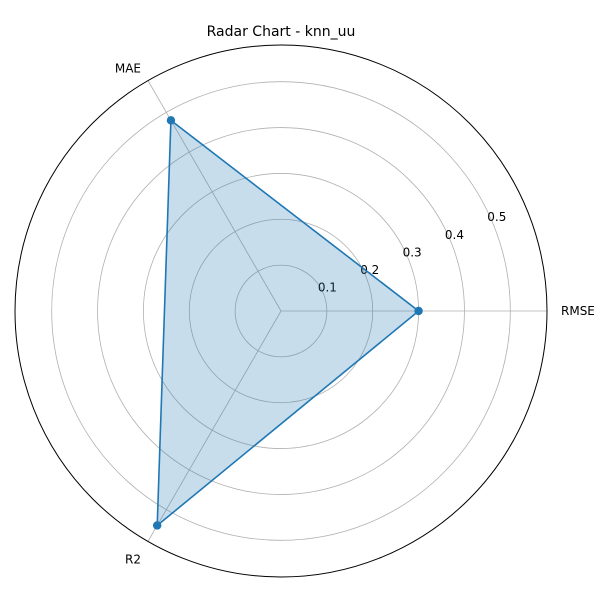  Describe the element at coordinates (327, 287) in the screenshot. I see `r-tick-label: 0.1` at that location.